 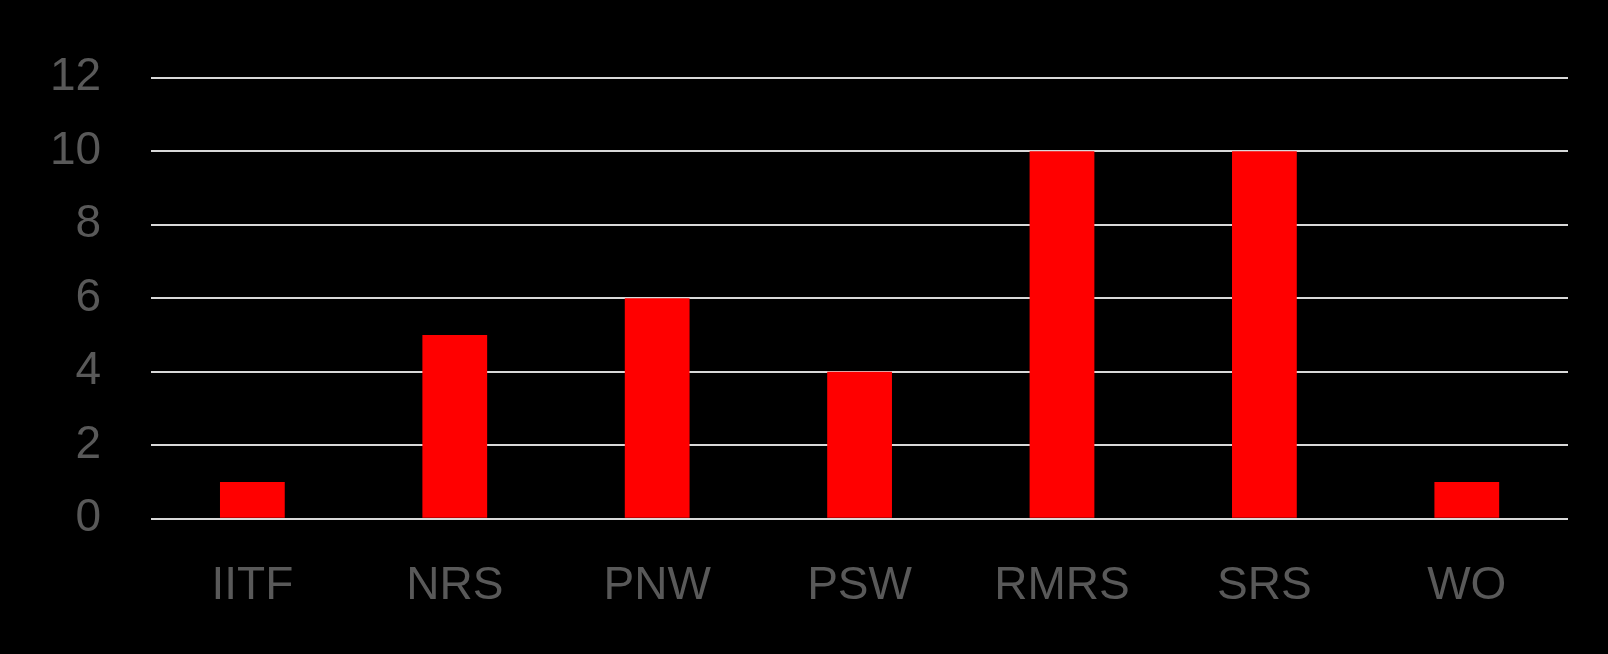 I want to click on x-tick-label: PSW, so click(x=860, y=583).